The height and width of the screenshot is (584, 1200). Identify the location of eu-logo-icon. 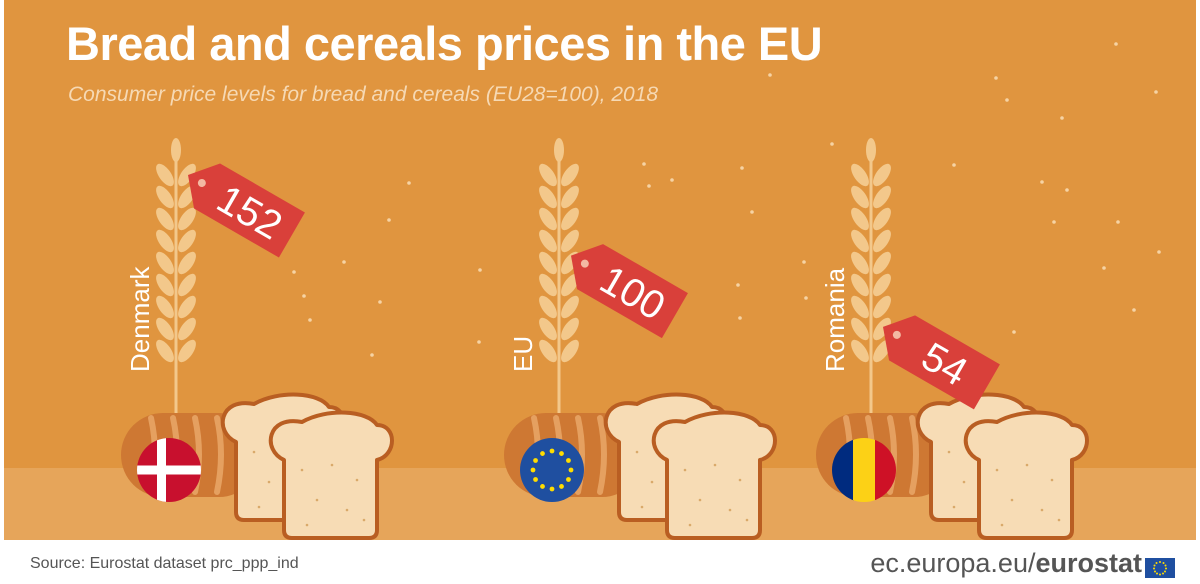
(1160, 568).